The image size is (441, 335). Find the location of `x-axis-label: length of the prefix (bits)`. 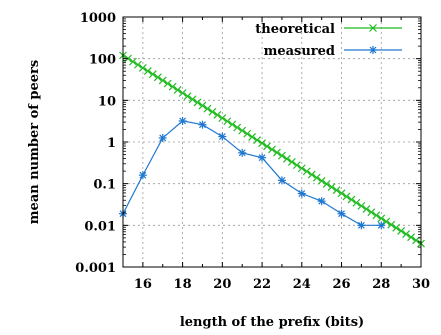

x-axis-label: length of the prefix (bits) is located at coordinates (272, 322).